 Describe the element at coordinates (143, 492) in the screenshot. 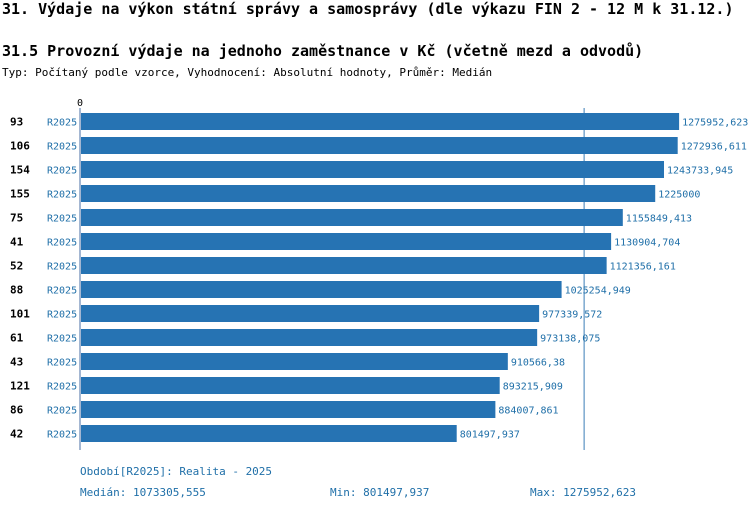

I see `footer-median: Medián: 1073305,555` at that location.